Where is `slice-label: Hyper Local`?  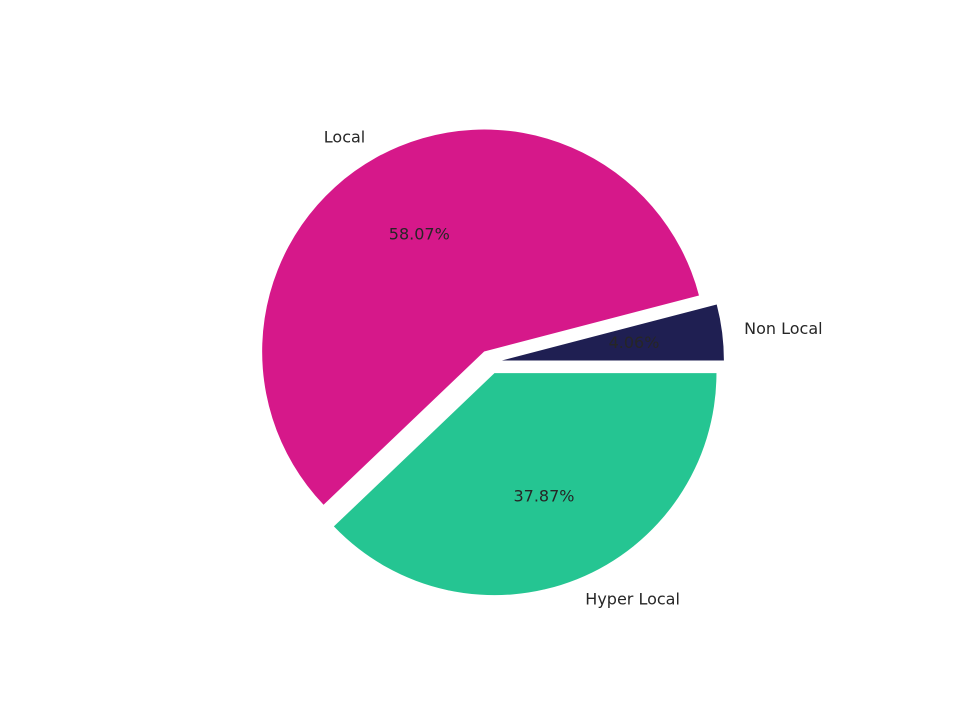
slice-label: Hyper Local is located at coordinates (632, 598).